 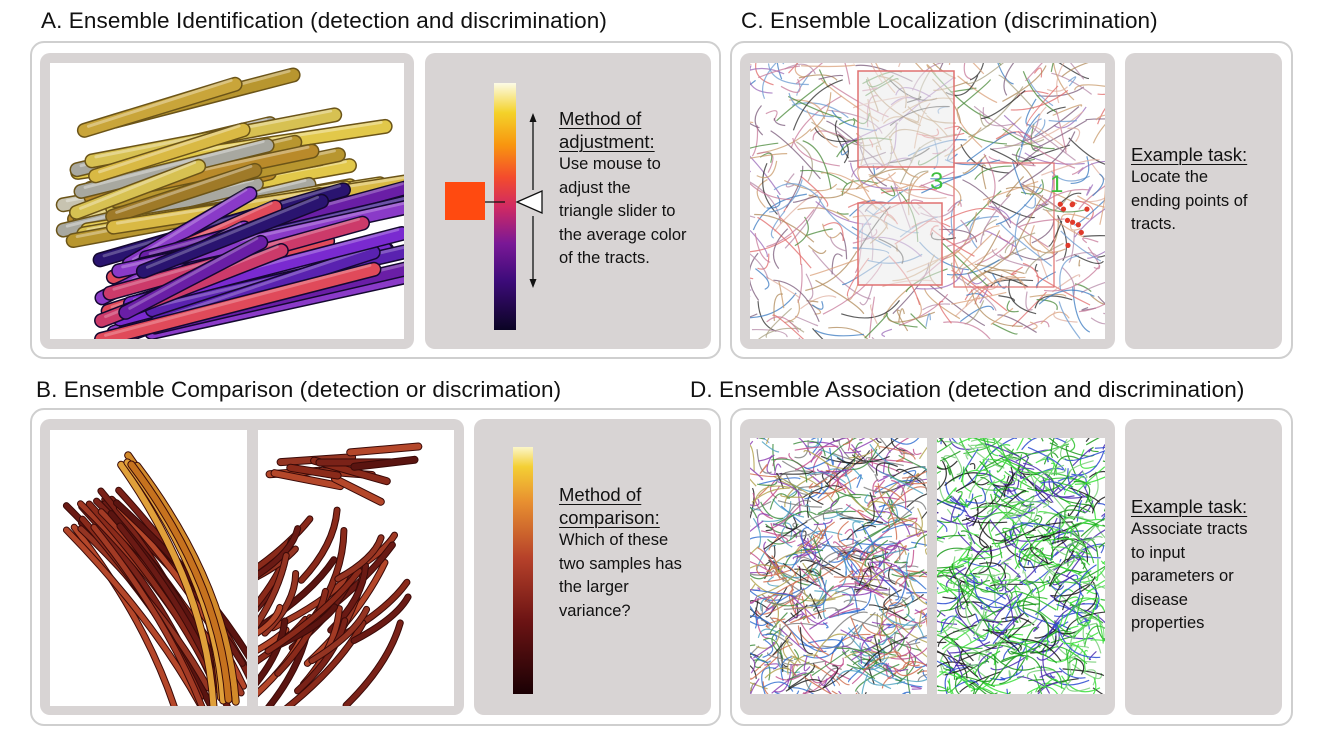 I want to click on selected-color-swatch, so click(x=465, y=201).